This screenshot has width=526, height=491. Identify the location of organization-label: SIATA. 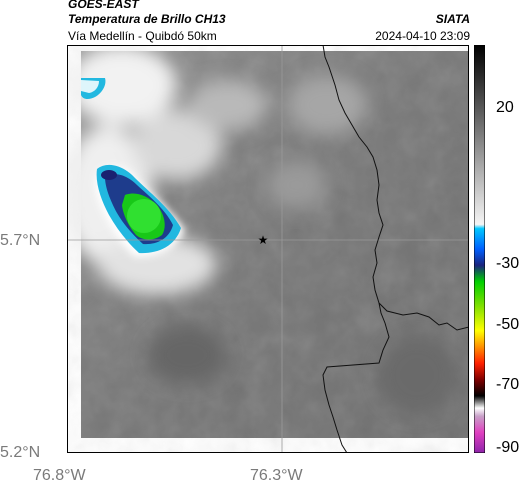
(452, 19).